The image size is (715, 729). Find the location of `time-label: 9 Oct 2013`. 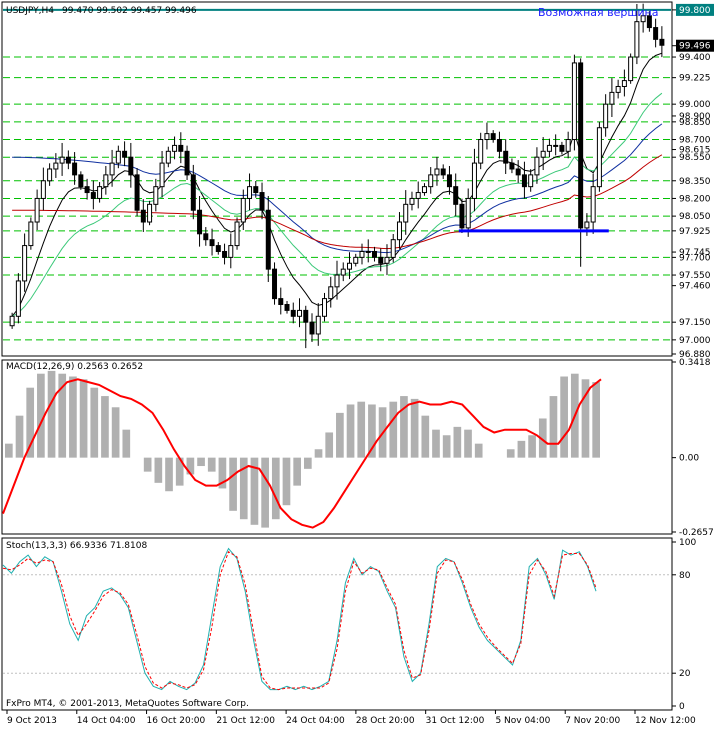

time-label: 9 Oct 2013 is located at coordinates (32, 721).